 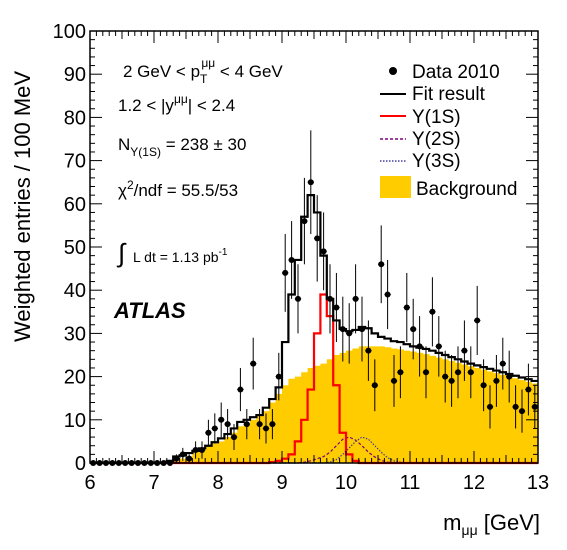 I want to click on annotation-pt-range: 2 GeV < pTμμ < 4 GeV, so click(x=203, y=71).